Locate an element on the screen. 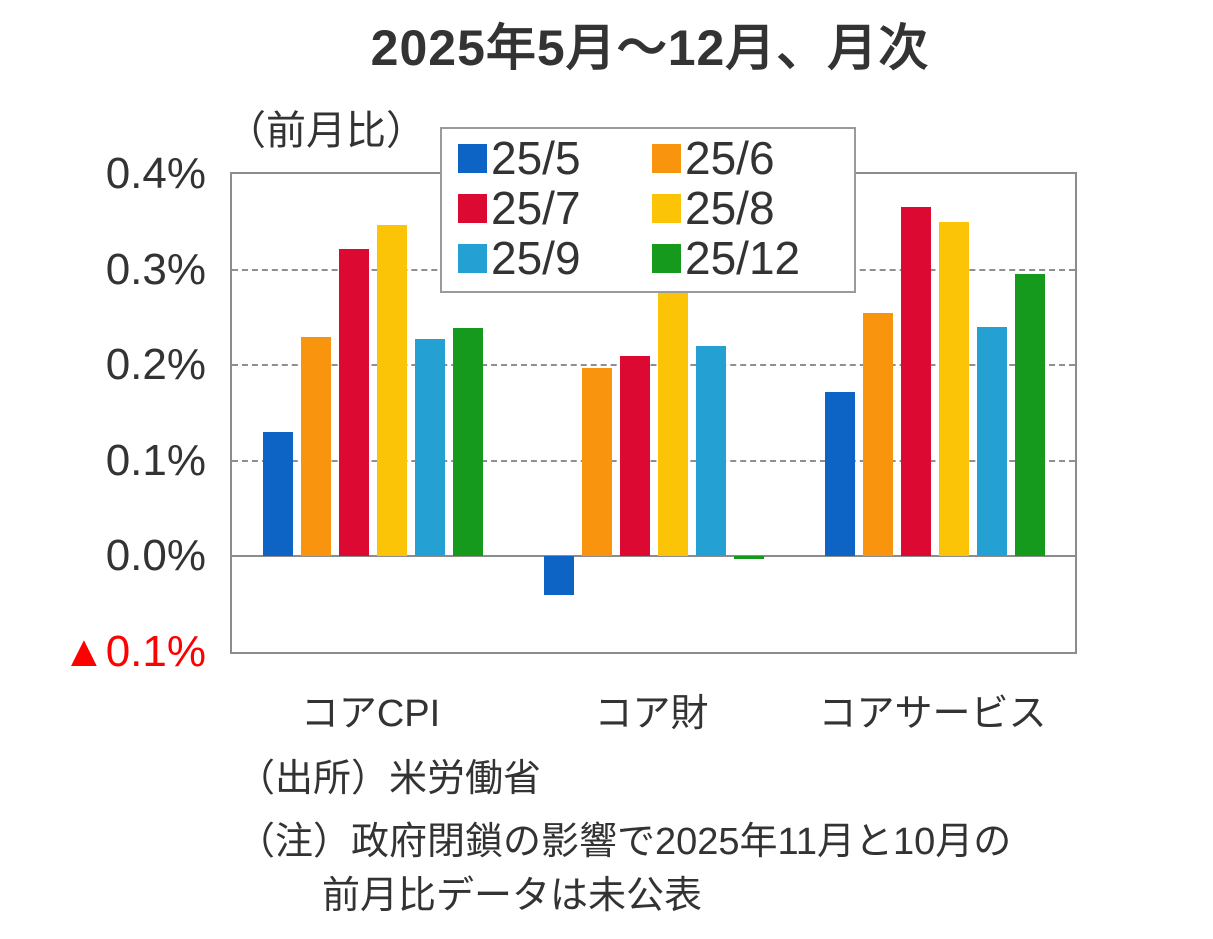 The width and height of the screenshot is (1213, 939). bar-25-7-group3 is located at coordinates (915, 382).